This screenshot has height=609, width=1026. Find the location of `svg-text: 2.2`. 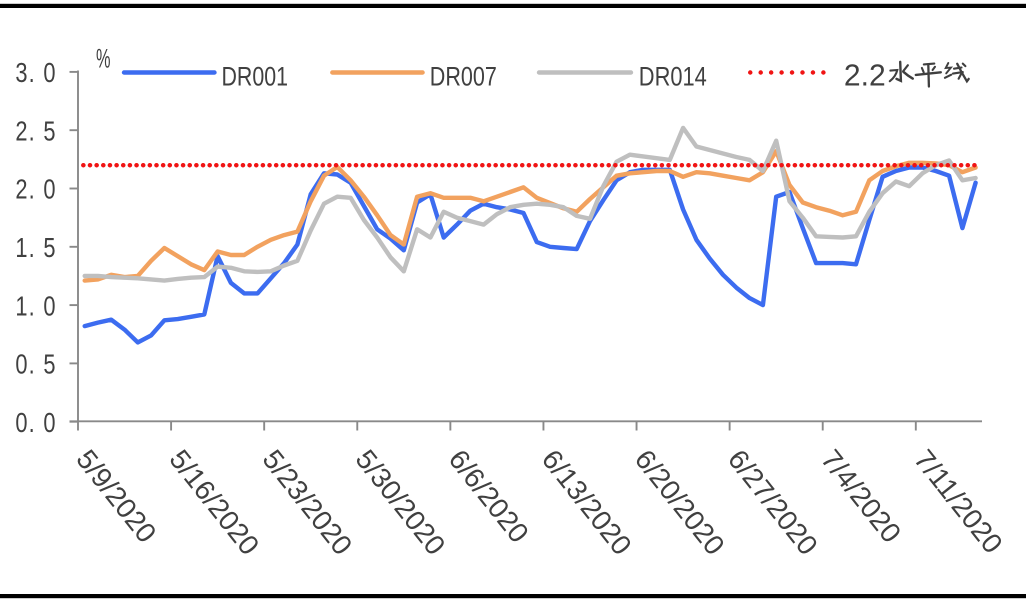

svg-text: 2.2 is located at coordinates (865, 74).